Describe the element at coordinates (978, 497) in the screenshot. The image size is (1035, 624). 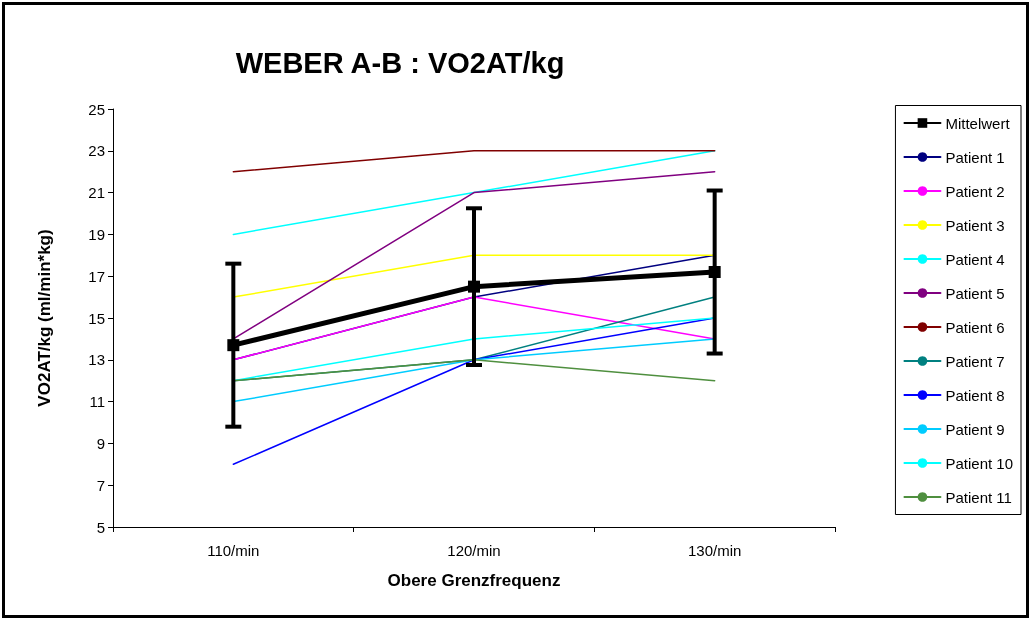
I see `legend-label: Patient 11` at that location.